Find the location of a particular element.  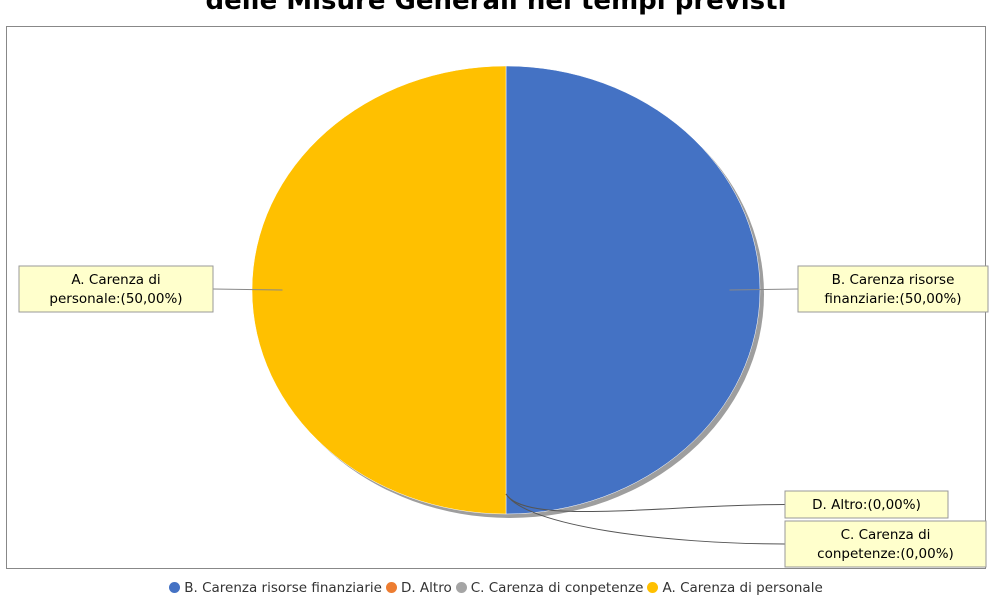

legend-item-d-altro: D. Altro is located at coordinates (418, 588).